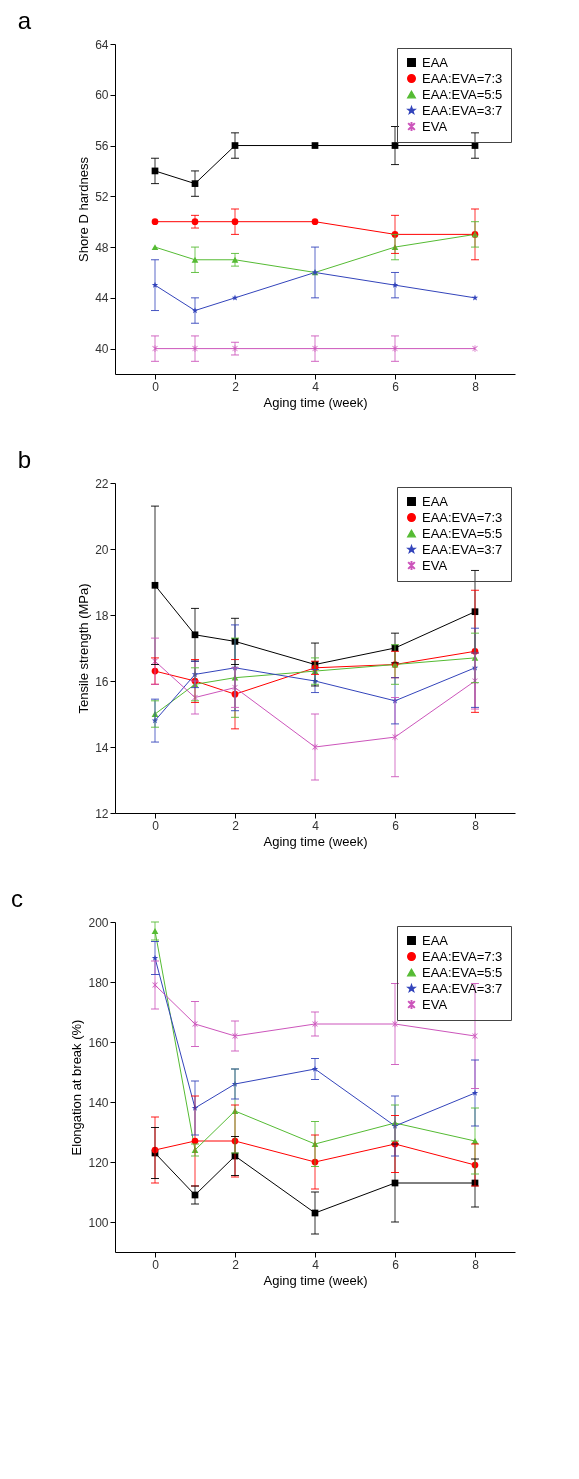  Describe the element at coordinates (102, 615) in the screenshot. I see `y-tick-label: 18` at that location.